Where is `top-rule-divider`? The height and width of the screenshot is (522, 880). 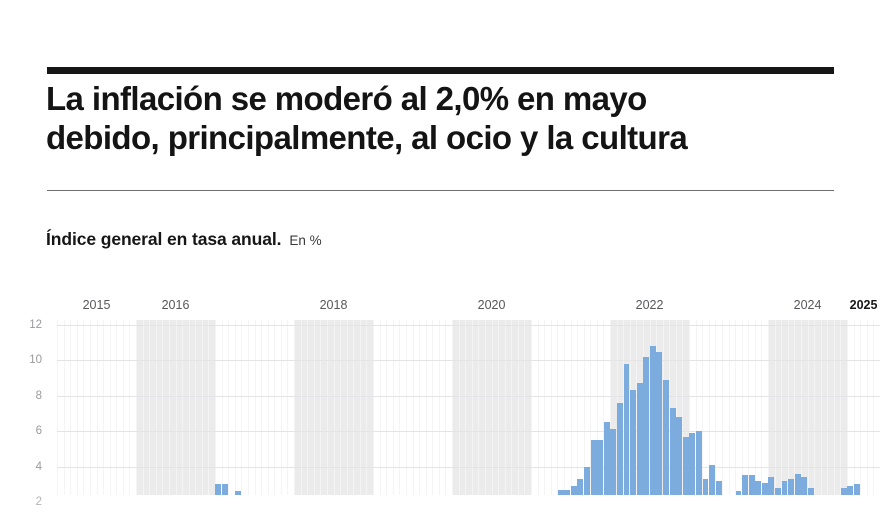 top-rule-divider is located at coordinates (440, 70).